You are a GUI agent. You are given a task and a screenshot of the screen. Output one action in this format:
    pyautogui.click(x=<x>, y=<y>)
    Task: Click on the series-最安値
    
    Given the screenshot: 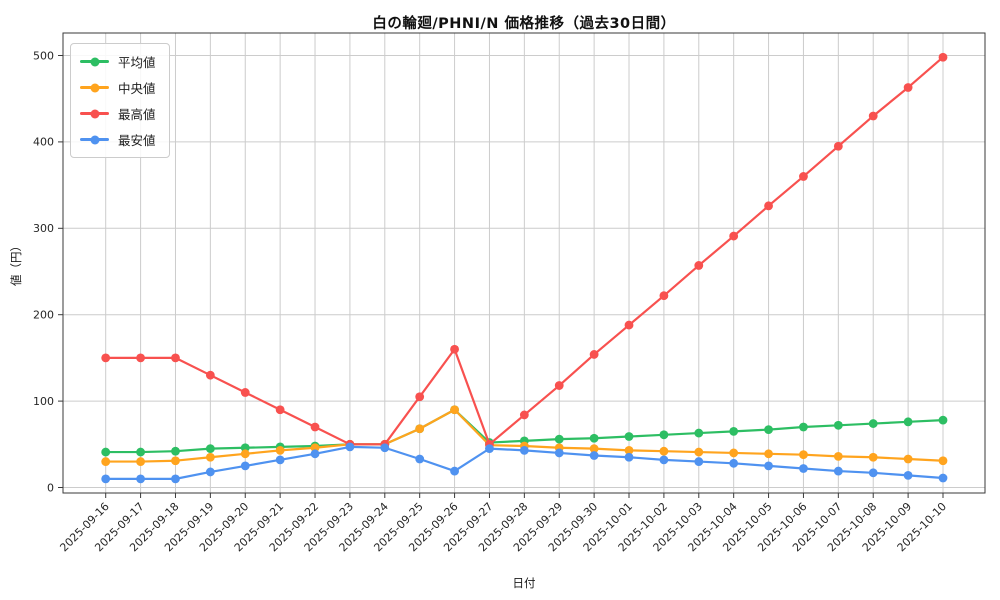 What is the action you would take?
    pyautogui.click(x=524, y=463)
    